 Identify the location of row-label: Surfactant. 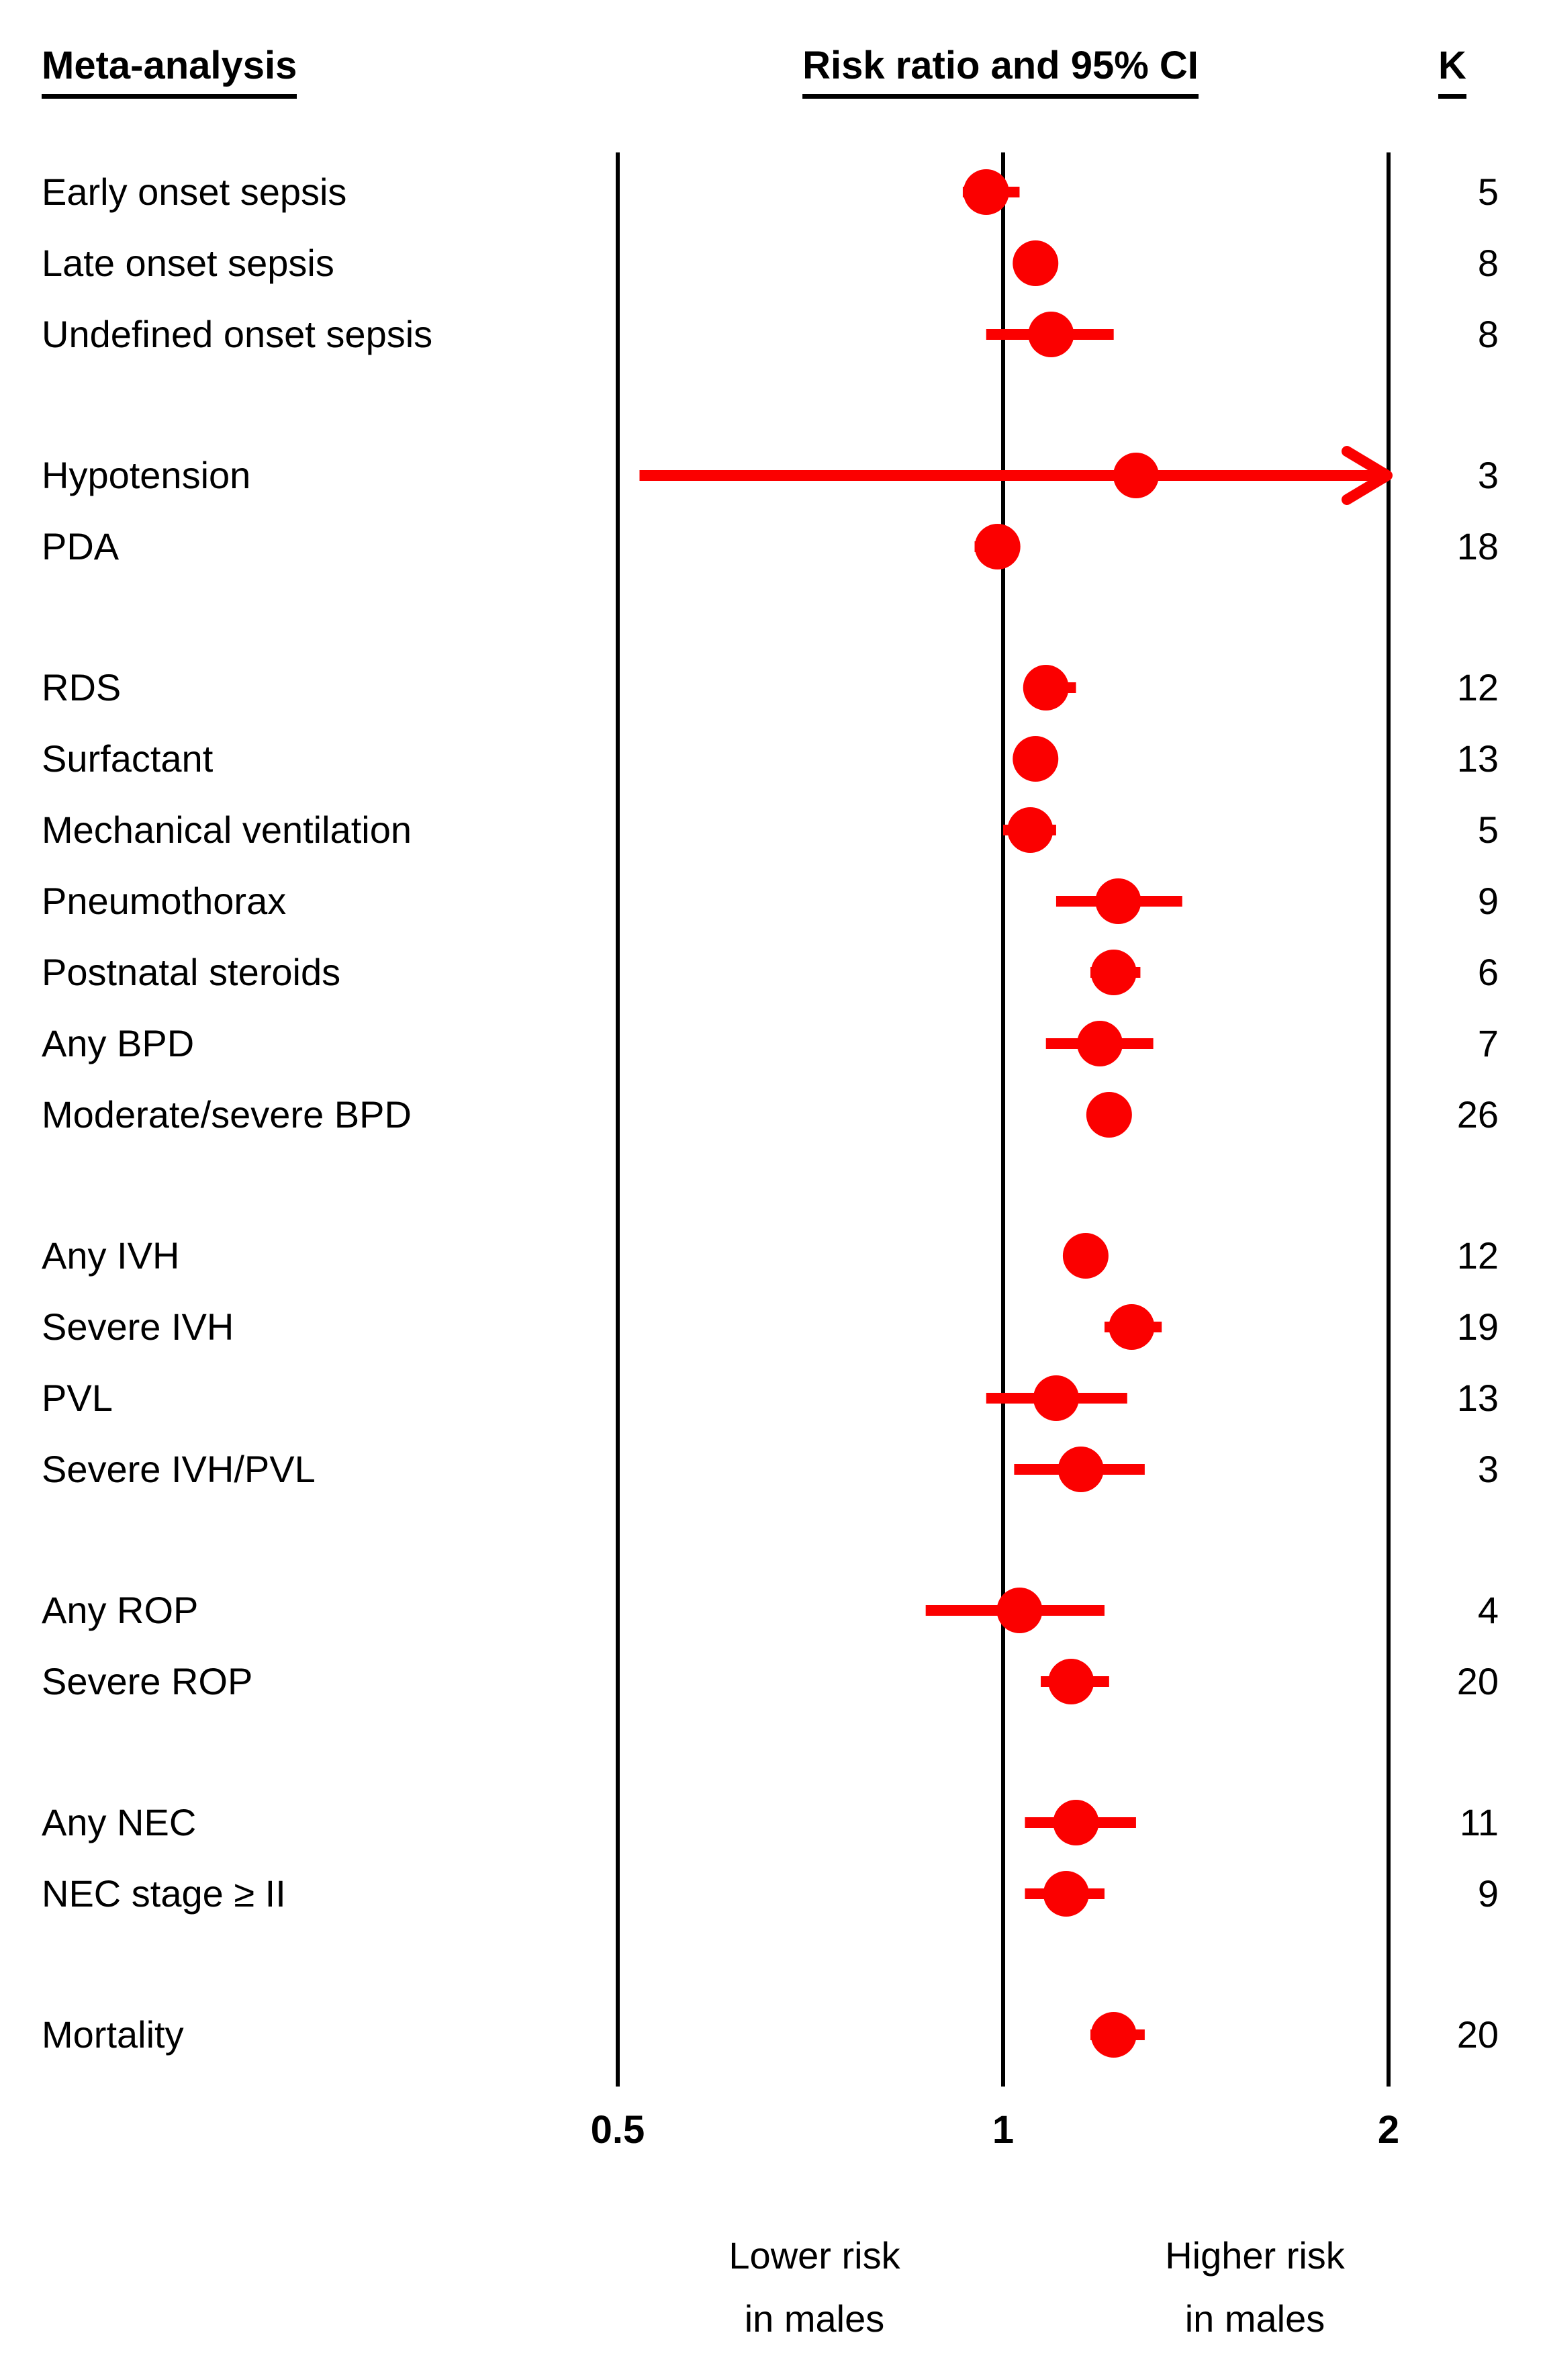
(128, 759).